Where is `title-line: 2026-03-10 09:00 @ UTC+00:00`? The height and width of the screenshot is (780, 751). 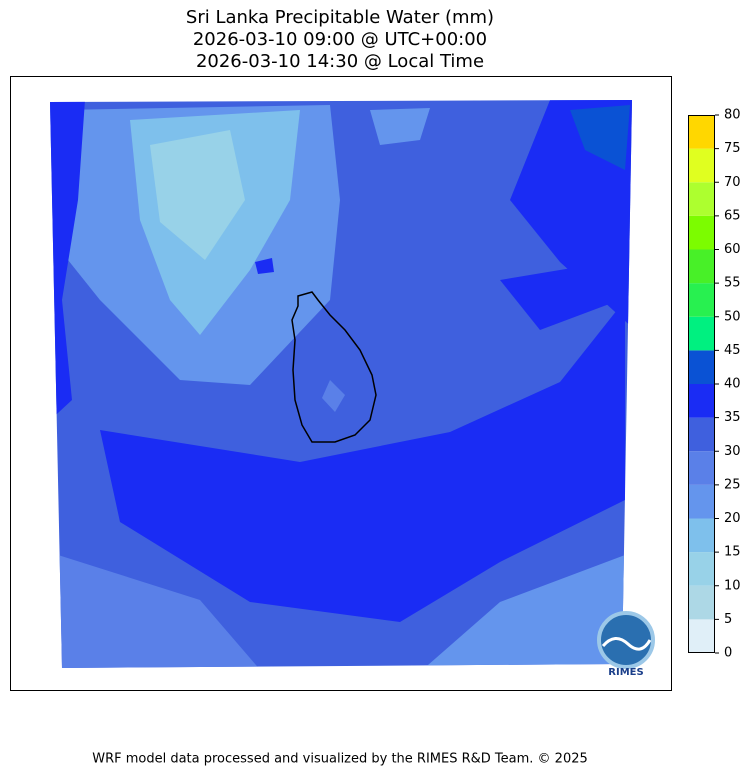
title-line: 2026-03-10 09:00 @ UTC+00:00 is located at coordinates (340, 39).